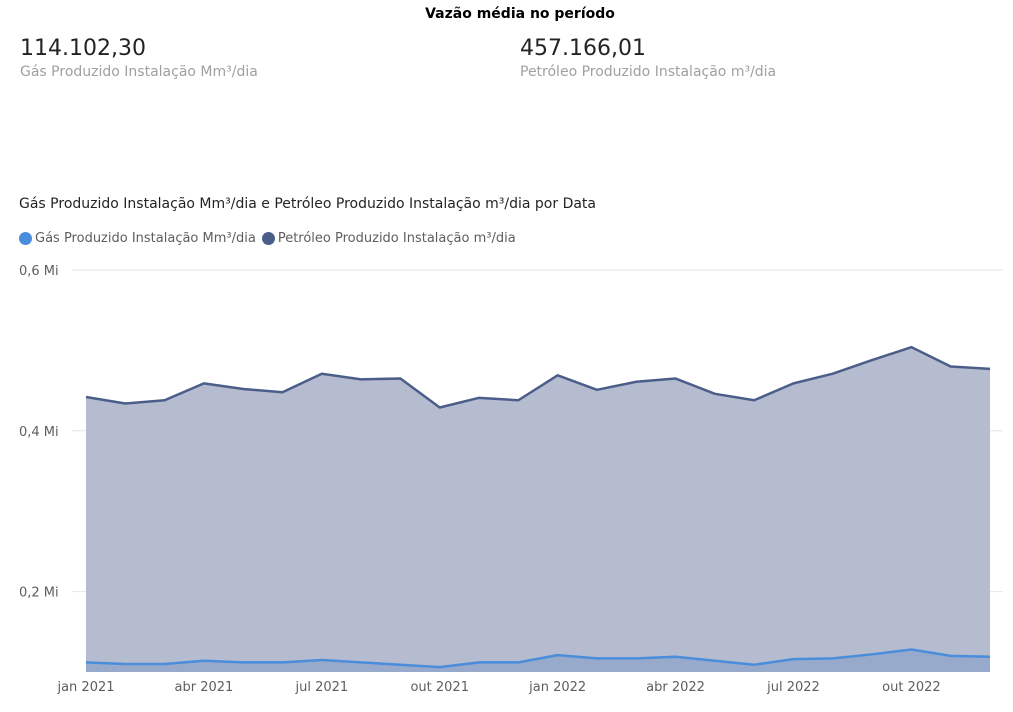 The height and width of the screenshot is (712, 1013). What do you see at coordinates (83, 48) in the screenshot?
I see `kpi-value: 114.102,30` at bounding box center [83, 48].